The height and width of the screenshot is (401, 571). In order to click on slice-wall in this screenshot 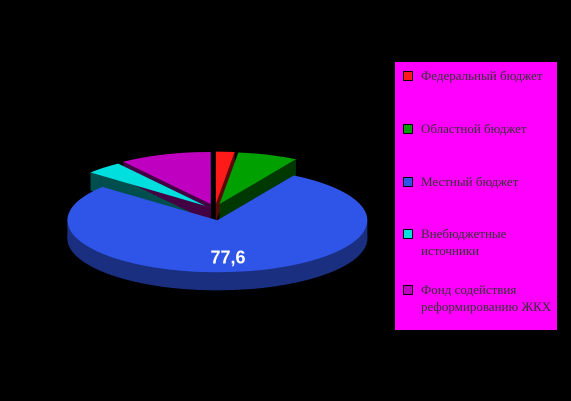, I will do `click(257, 191)`.